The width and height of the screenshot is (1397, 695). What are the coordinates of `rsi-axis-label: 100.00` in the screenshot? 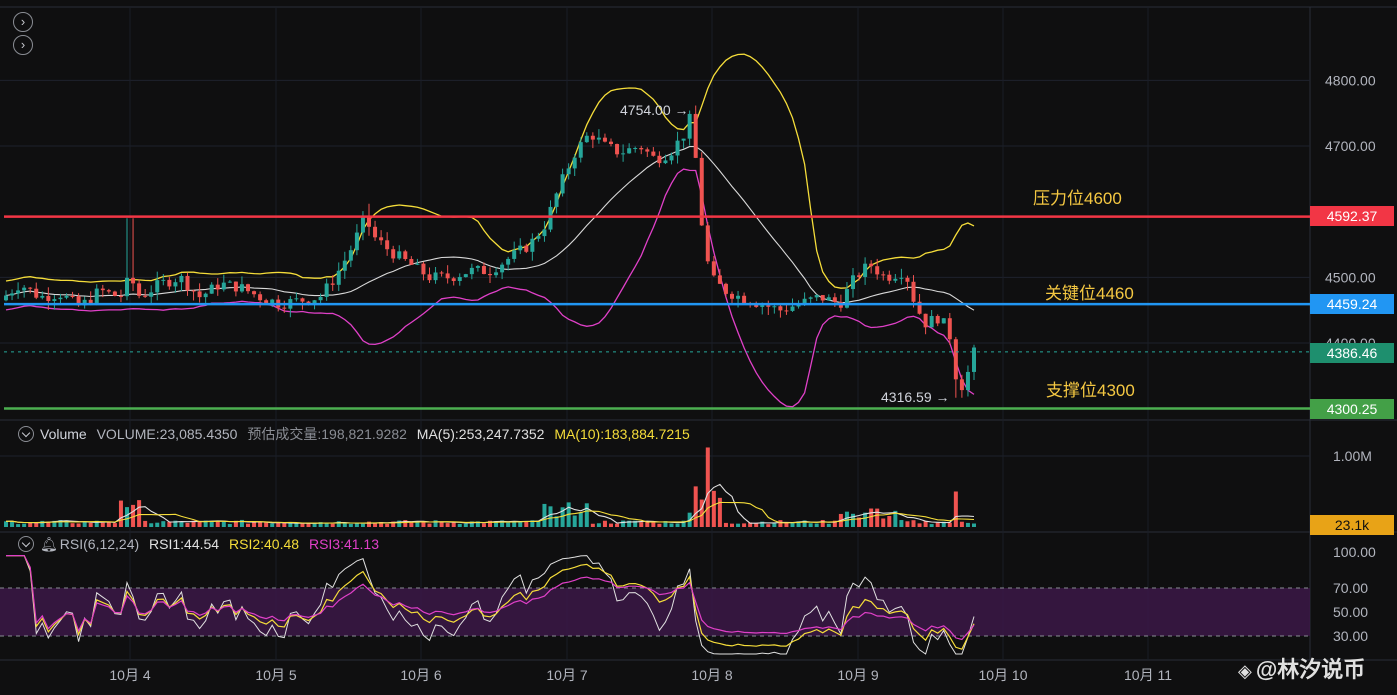 It's located at (1354, 552).